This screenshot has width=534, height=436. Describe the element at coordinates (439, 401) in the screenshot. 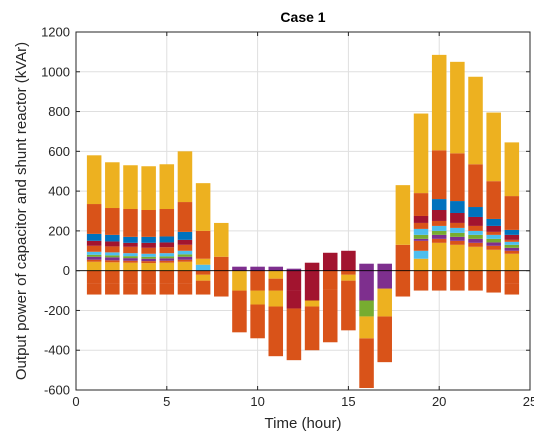

I see `x-tick-label: 20` at that location.